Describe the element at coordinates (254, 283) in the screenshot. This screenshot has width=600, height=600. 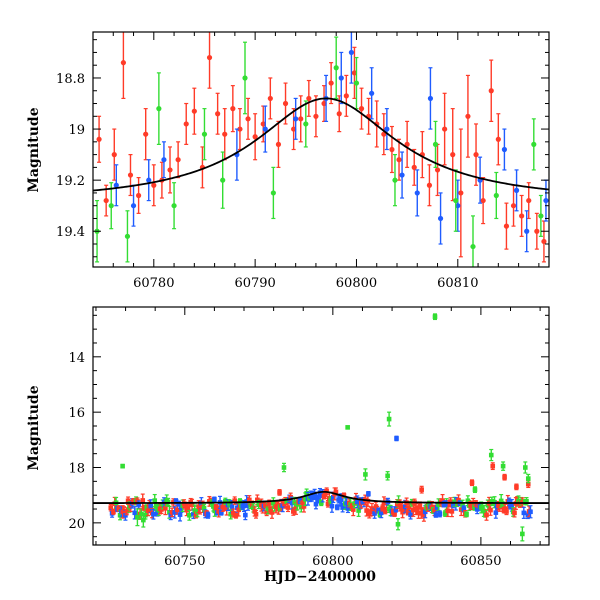
I see `x-tick-label: 60790` at that location.